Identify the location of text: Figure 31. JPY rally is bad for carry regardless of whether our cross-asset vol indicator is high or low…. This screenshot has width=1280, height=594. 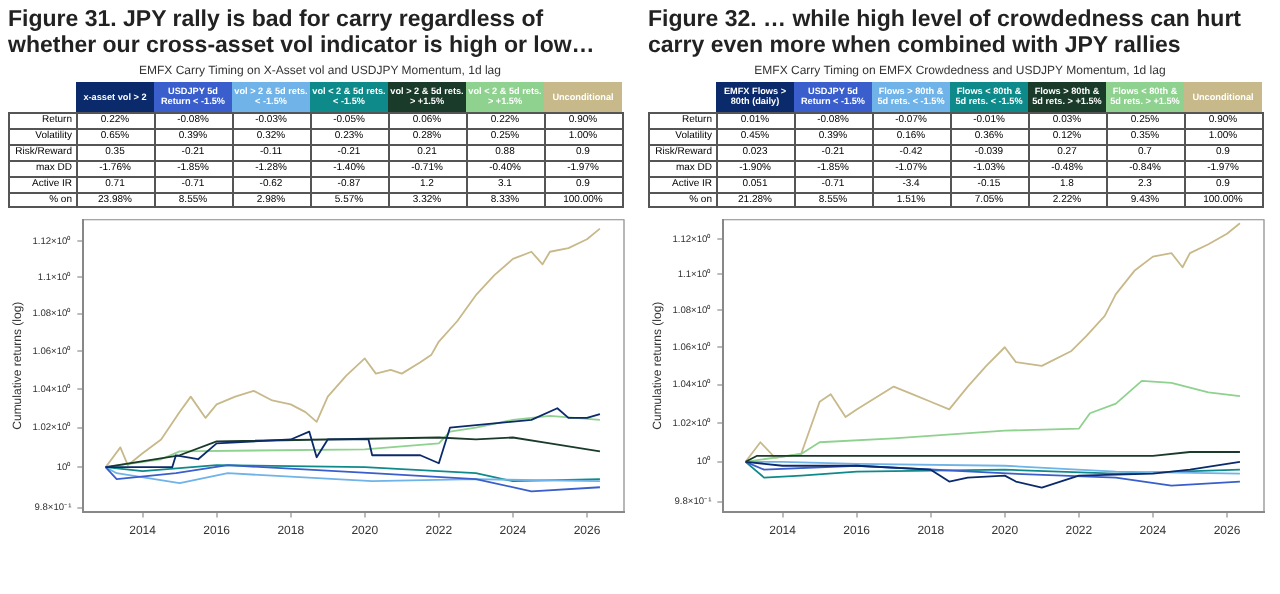
(302, 34).